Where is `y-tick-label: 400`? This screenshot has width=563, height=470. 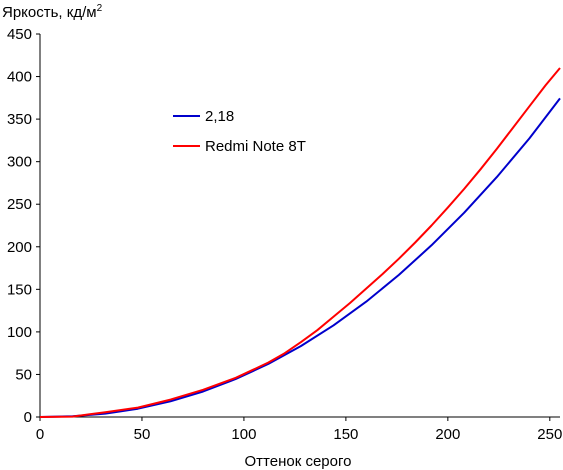 y-tick-label: 400 is located at coordinates (19, 77).